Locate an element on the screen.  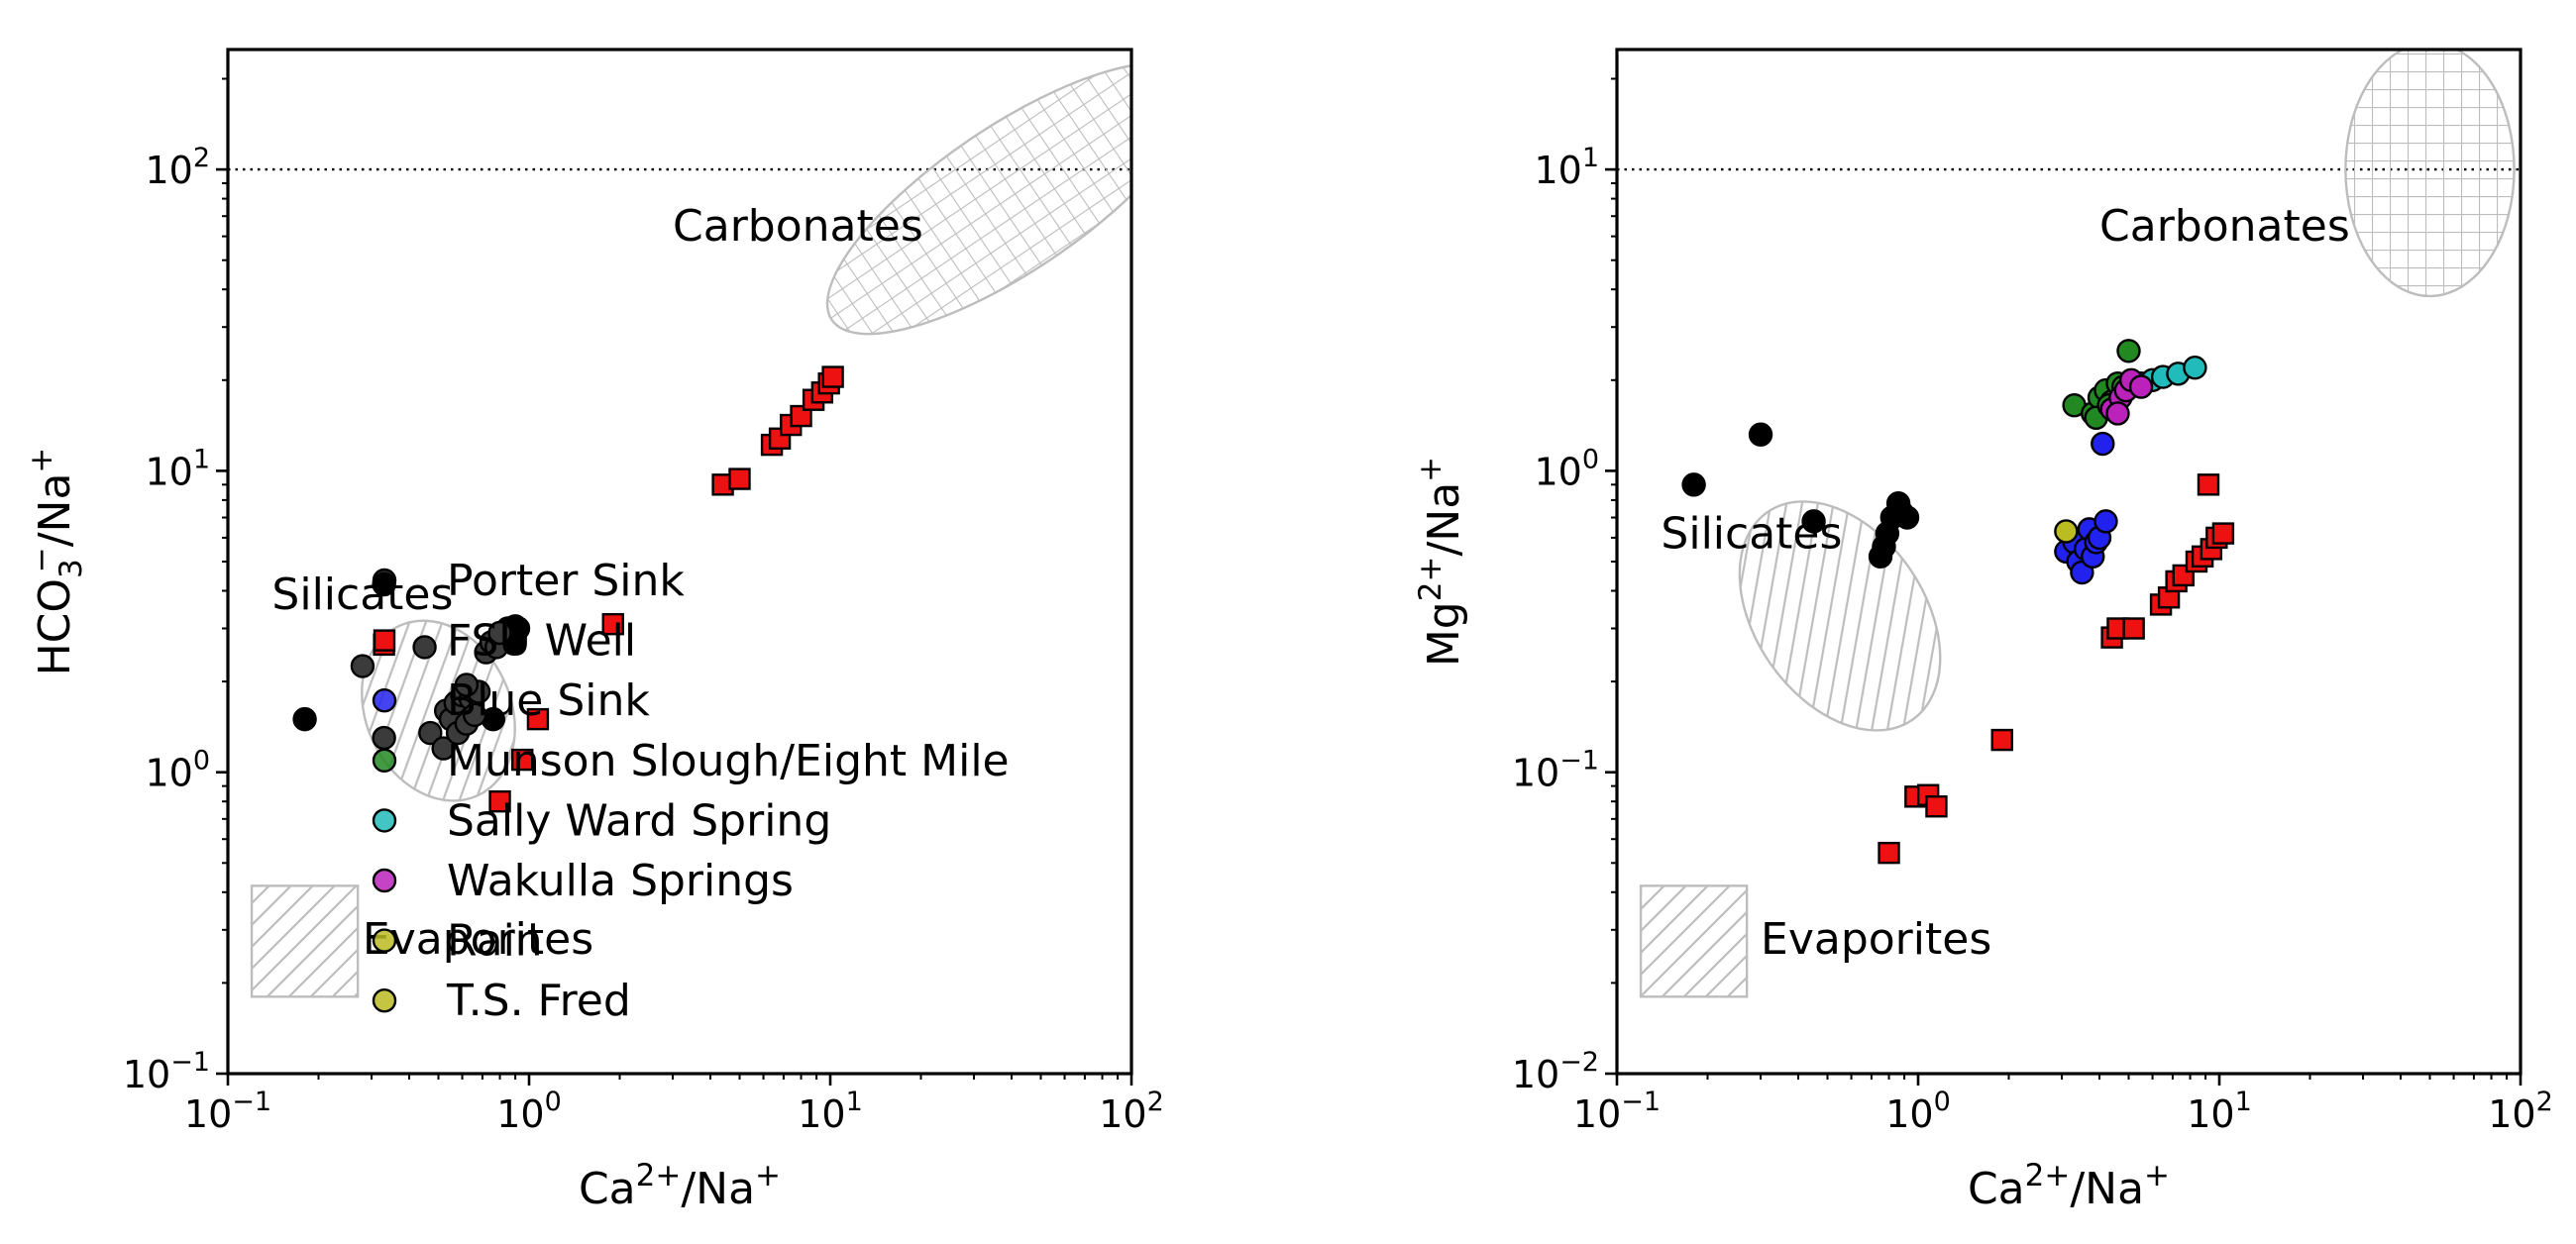
legend-label: Wakulla Springs is located at coordinates (620, 881).